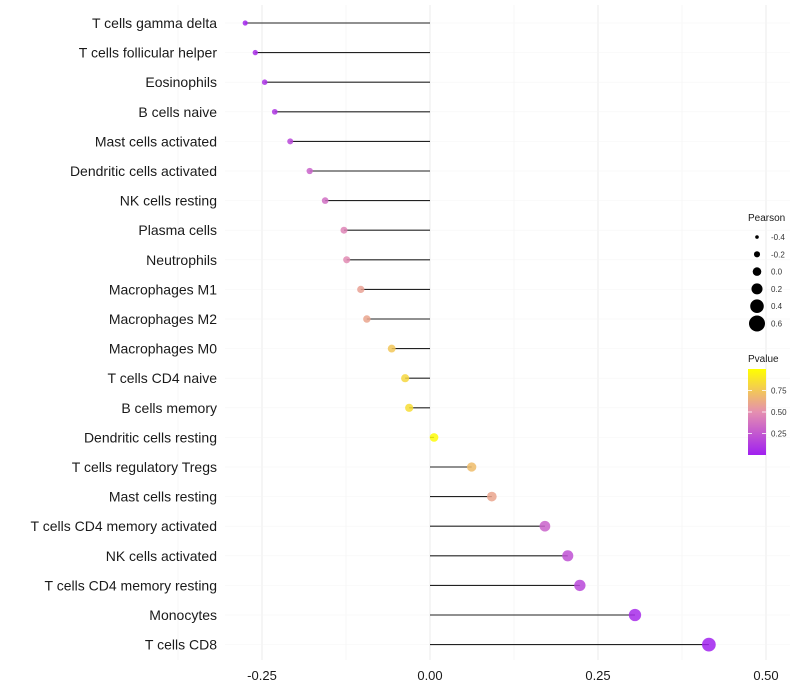 Image resolution: width=800 pixels, height=700 pixels. I want to click on y-tick-label: Macrophages M1, so click(163, 289).